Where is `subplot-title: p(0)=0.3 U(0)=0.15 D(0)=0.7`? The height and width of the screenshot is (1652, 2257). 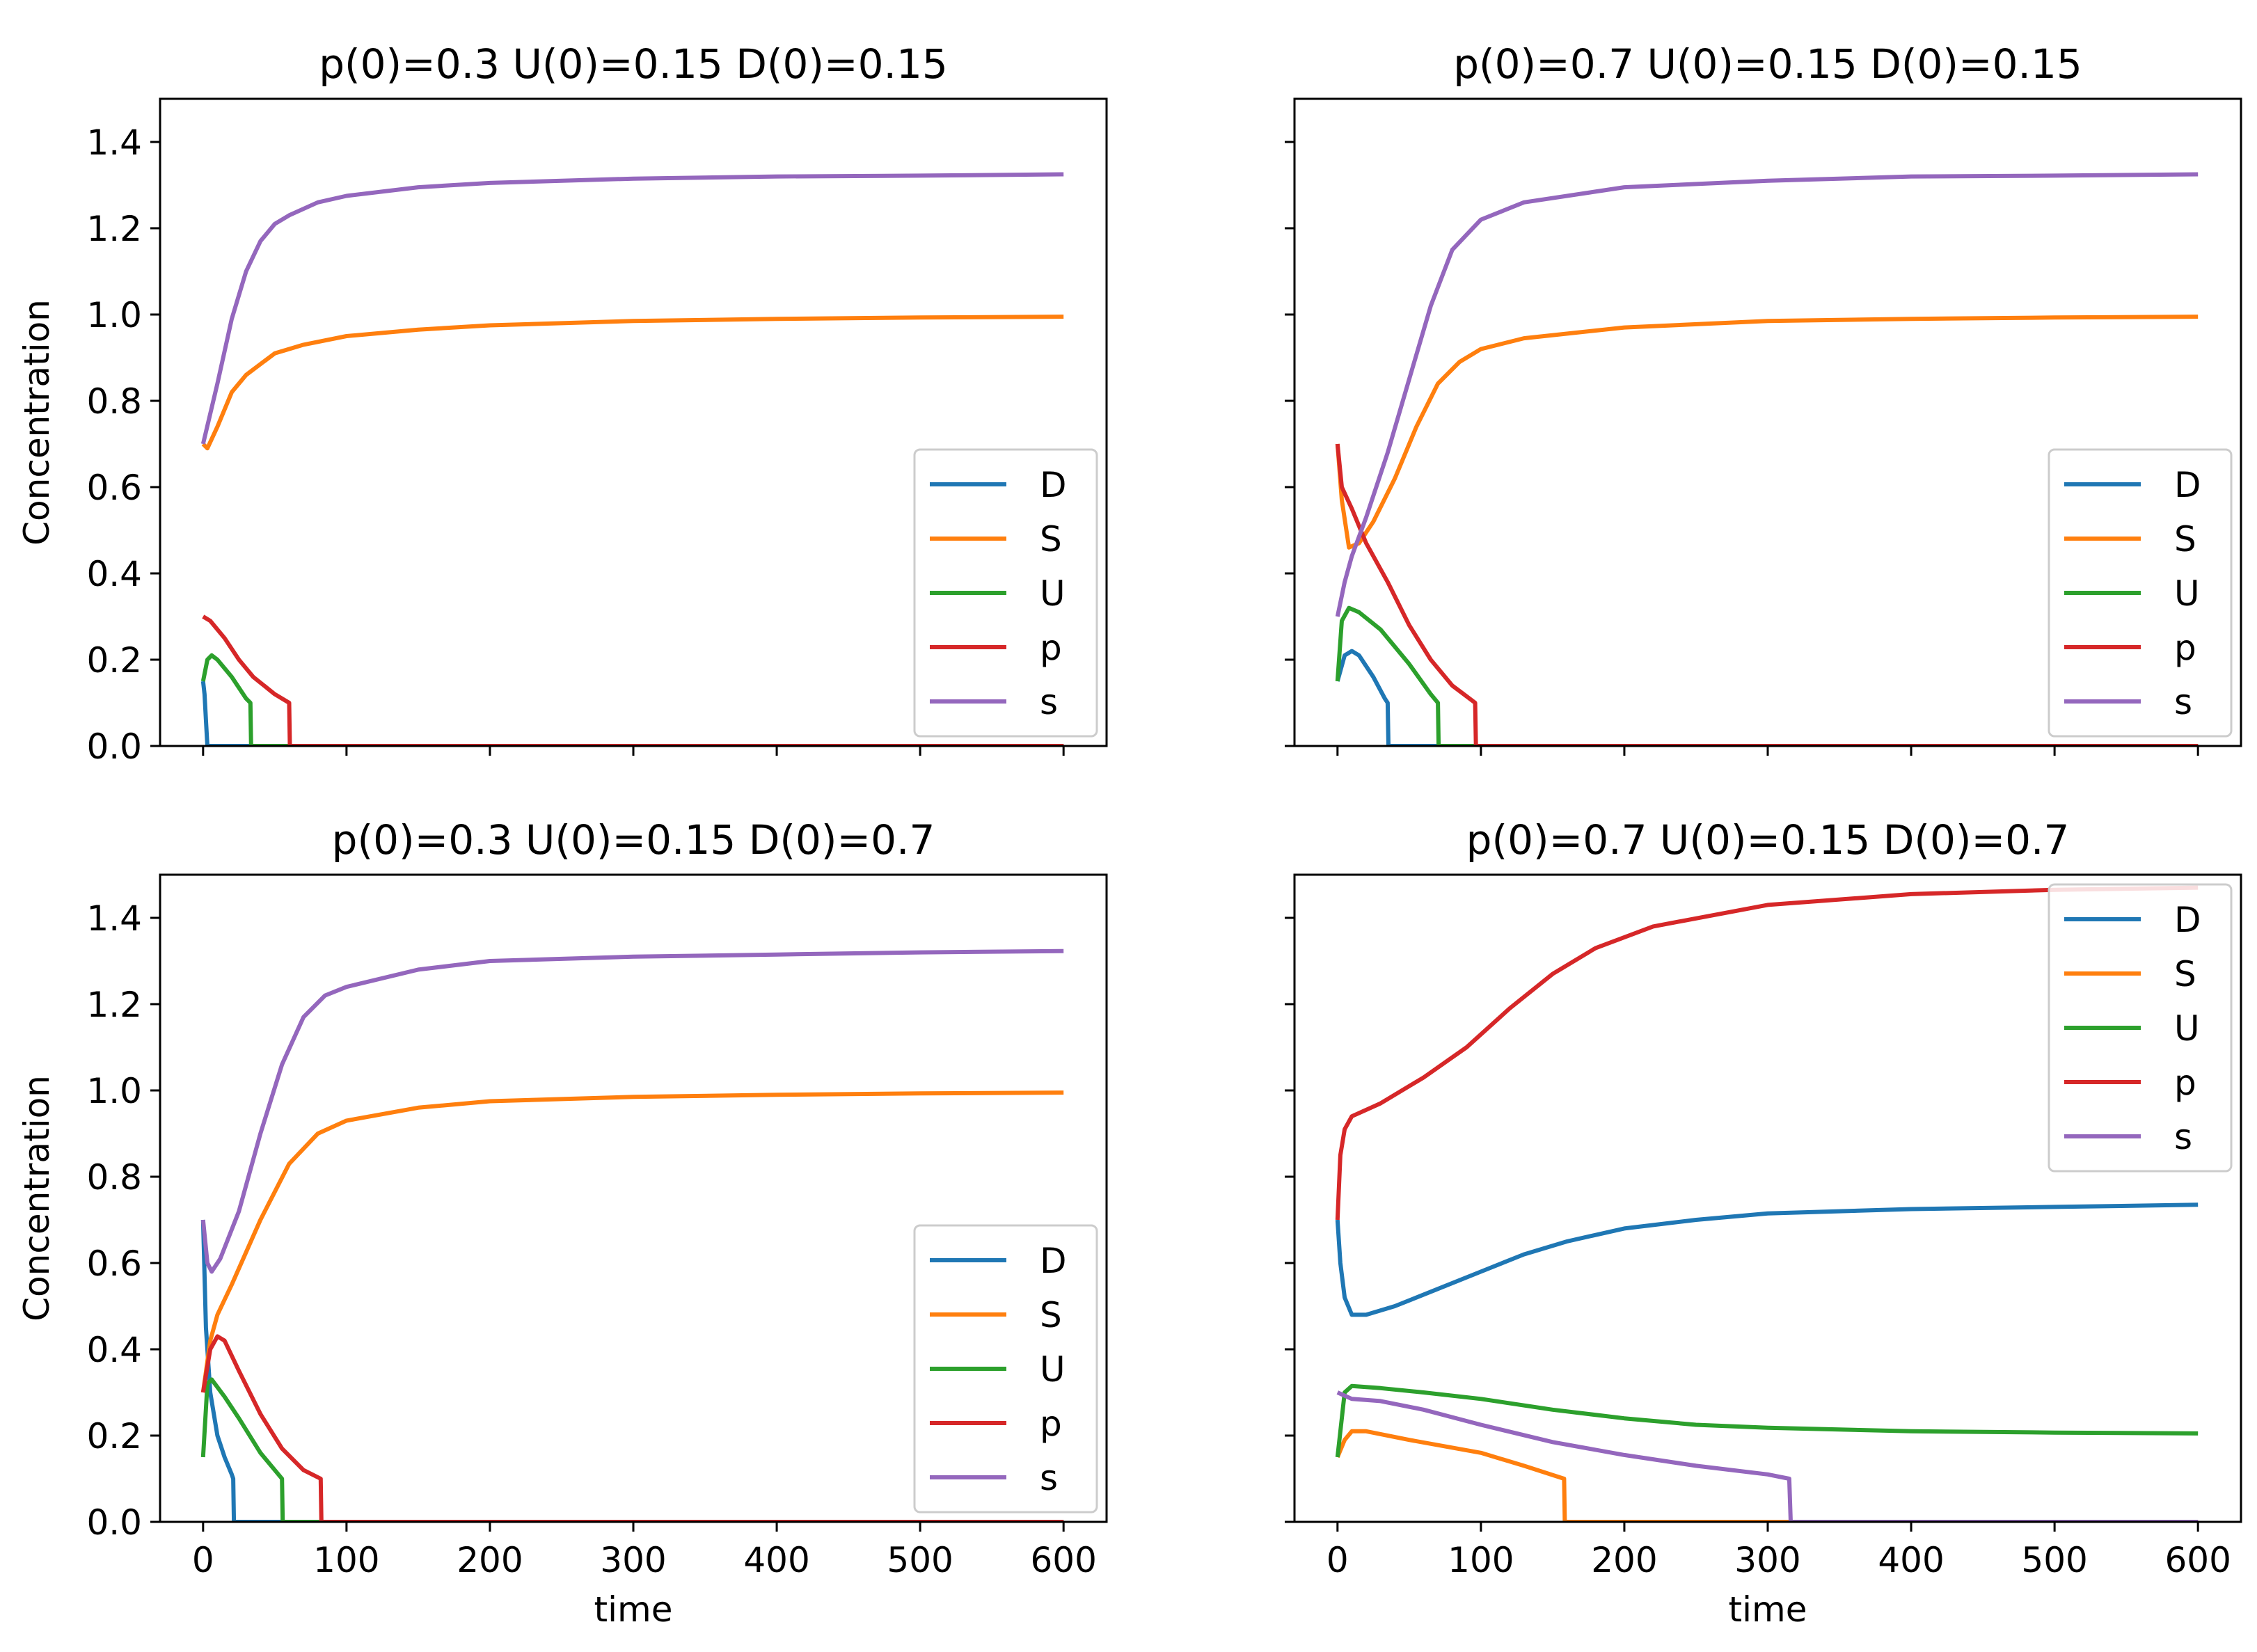
subplot-title: p(0)=0.3 U(0)=0.15 D(0)=0.7 is located at coordinates (633, 840).